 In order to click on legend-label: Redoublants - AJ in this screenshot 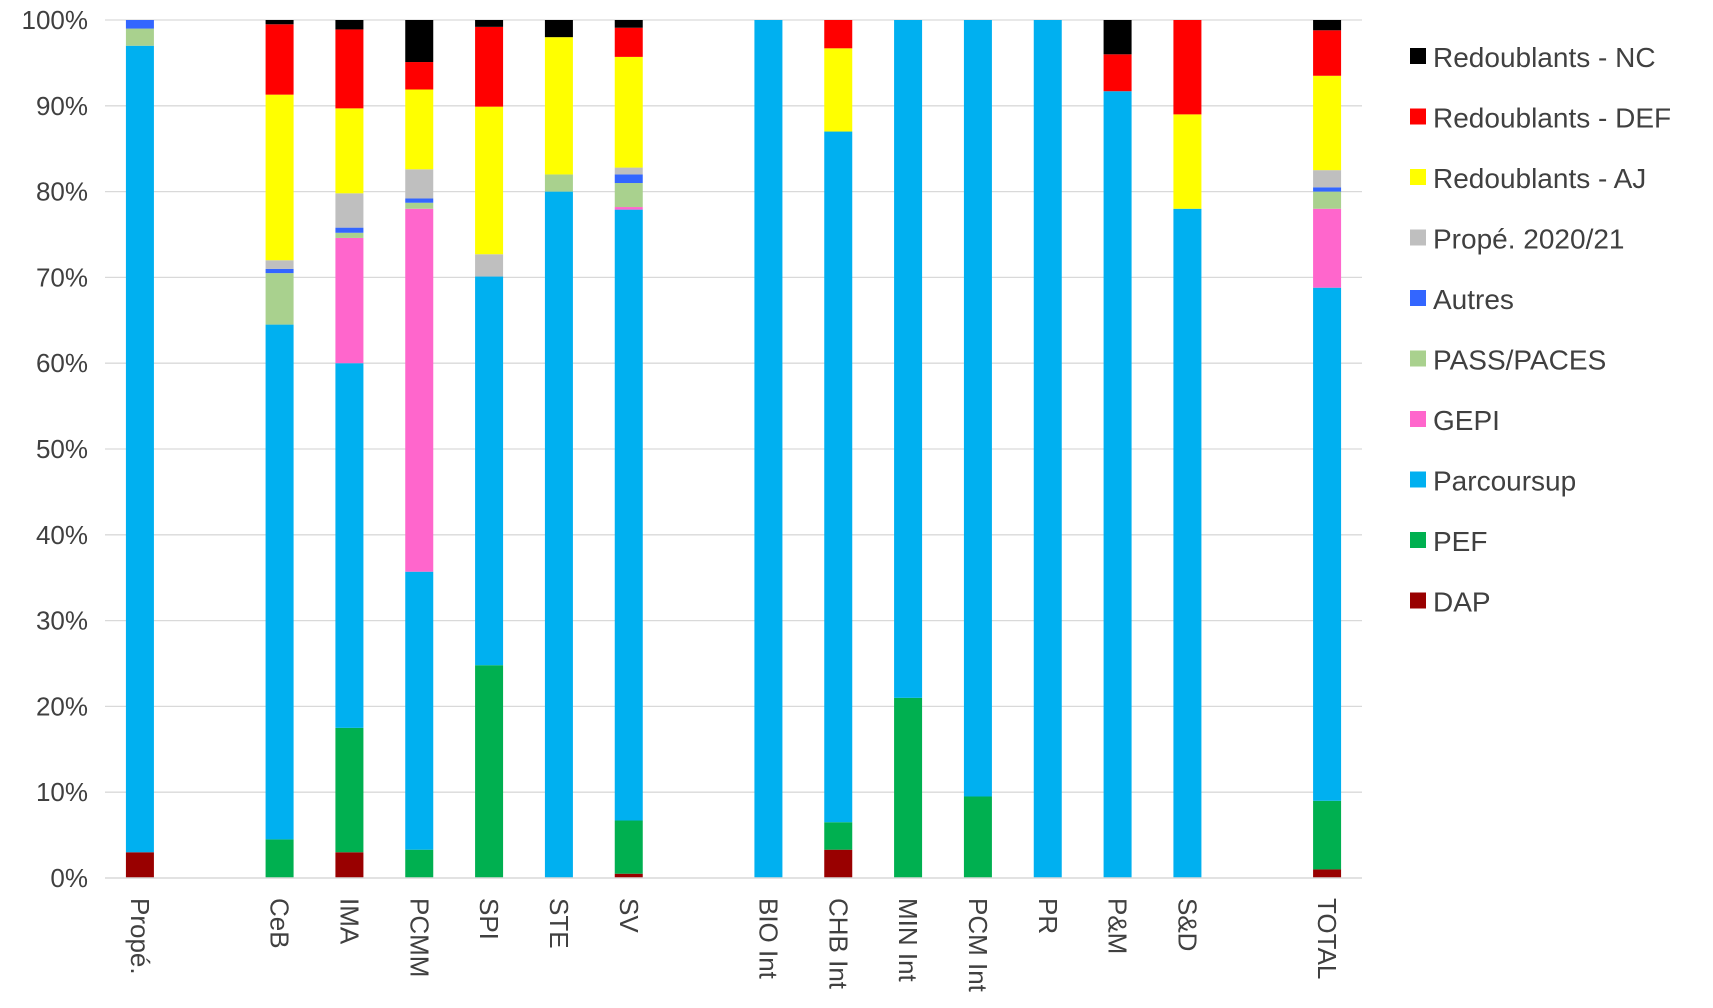, I will do `click(1539, 178)`.